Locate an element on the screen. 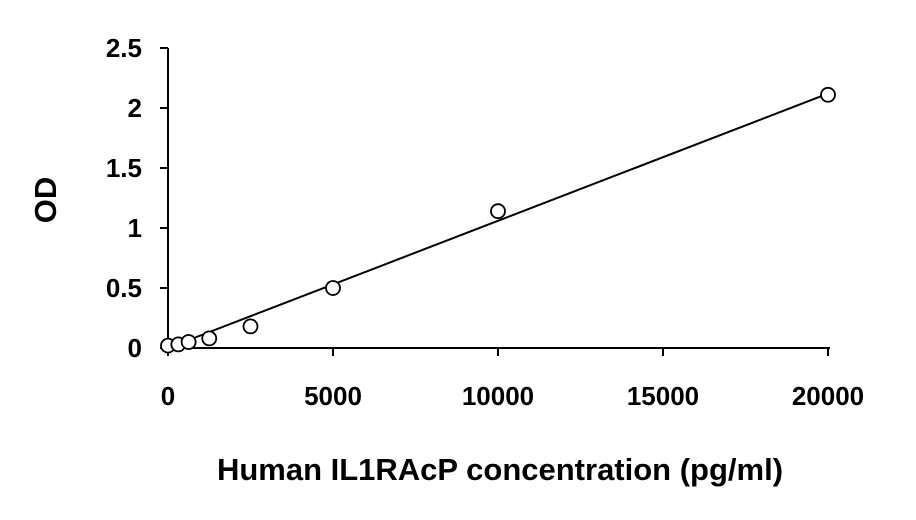 This screenshot has width=916, height=520. x-tick-label: 10000 is located at coordinates (498, 396).